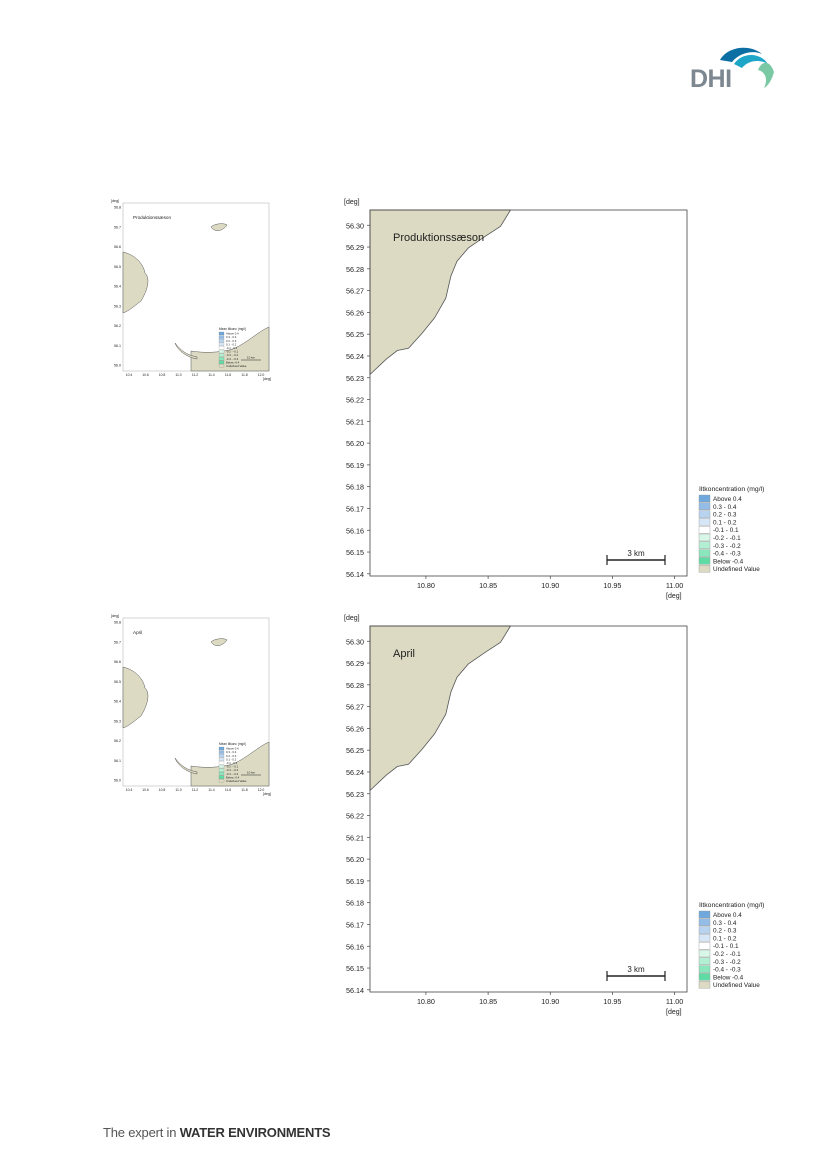 The width and height of the screenshot is (827, 1169). Describe the element at coordinates (117, 623) in the screenshot. I see `inset-y-tick: 56.8` at that location.